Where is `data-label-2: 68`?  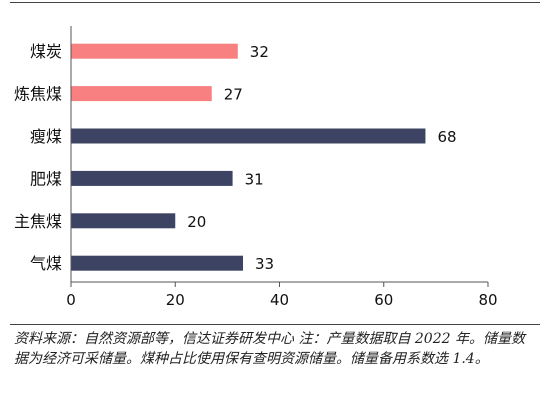 data-label-2: 68 is located at coordinates (446, 137).